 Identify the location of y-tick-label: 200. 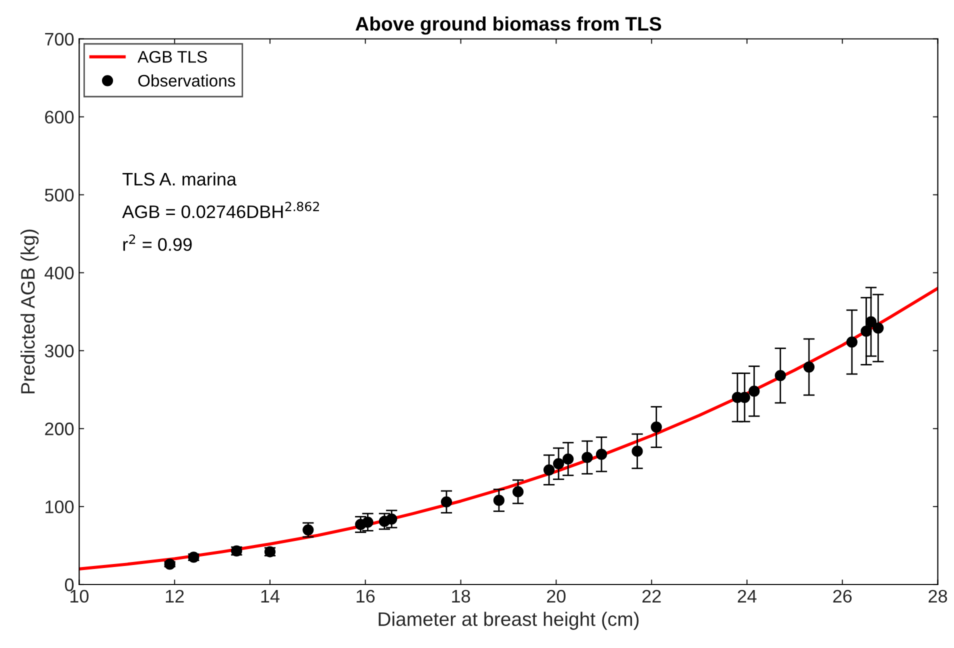
(59, 429).